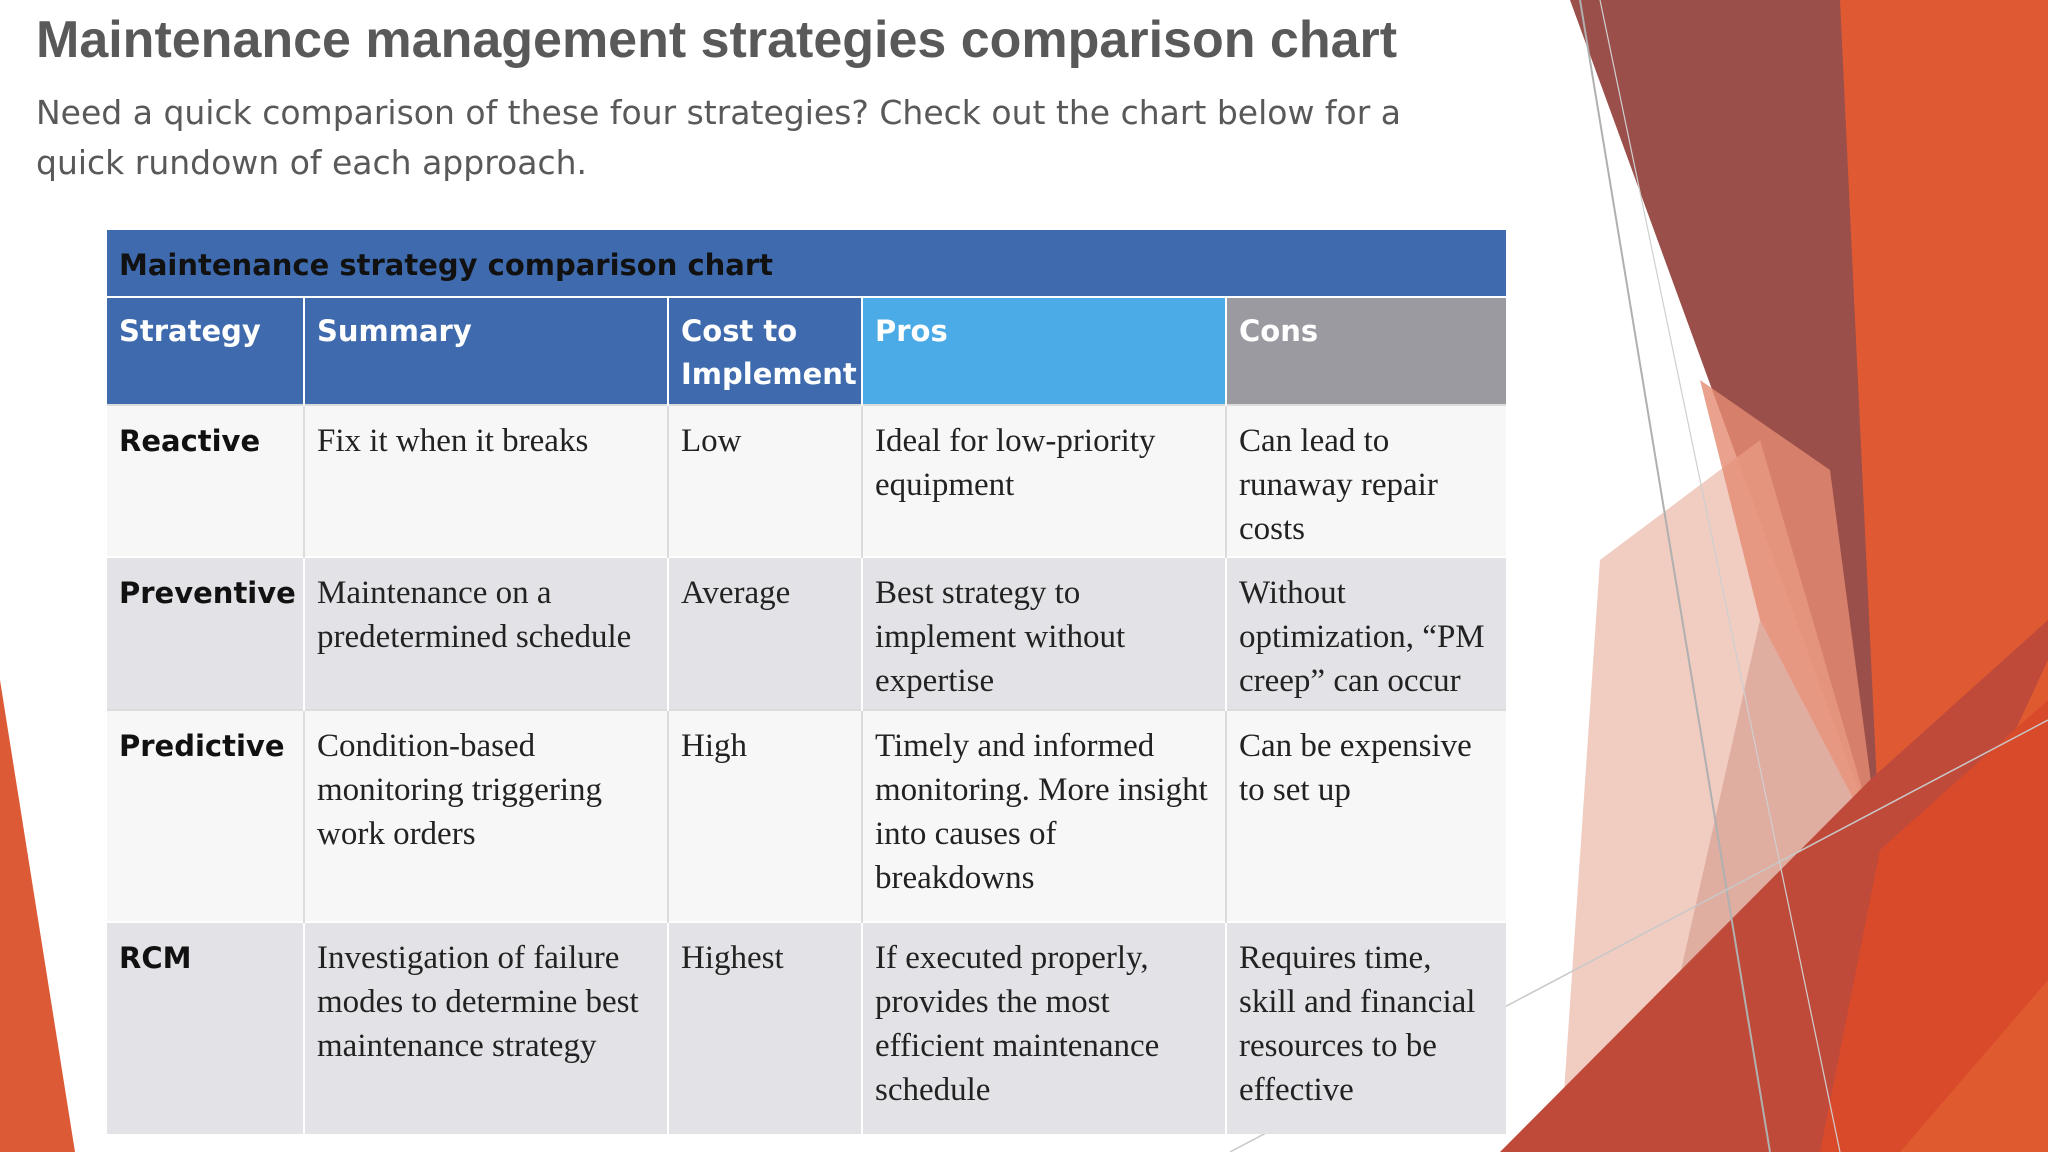 This screenshot has height=1152, width=2048. I want to click on header-cons: Cons, so click(1365, 350).